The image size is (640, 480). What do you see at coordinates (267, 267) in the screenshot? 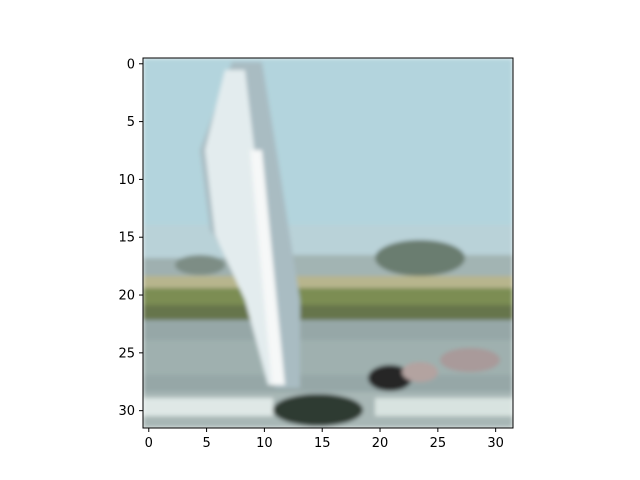
I see `mast` at bounding box center [267, 267].